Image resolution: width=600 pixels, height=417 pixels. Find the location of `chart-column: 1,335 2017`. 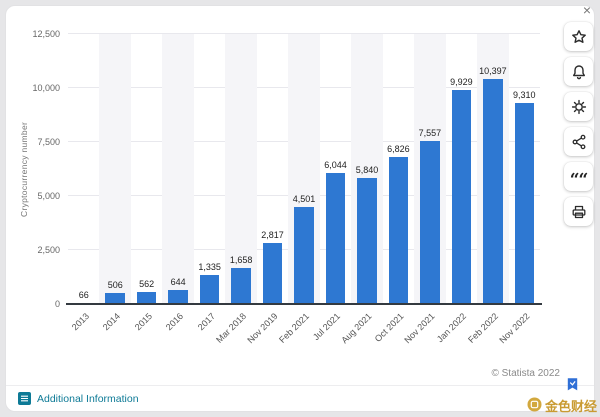

chart-column: 1,335 2017 is located at coordinates (209, 183).